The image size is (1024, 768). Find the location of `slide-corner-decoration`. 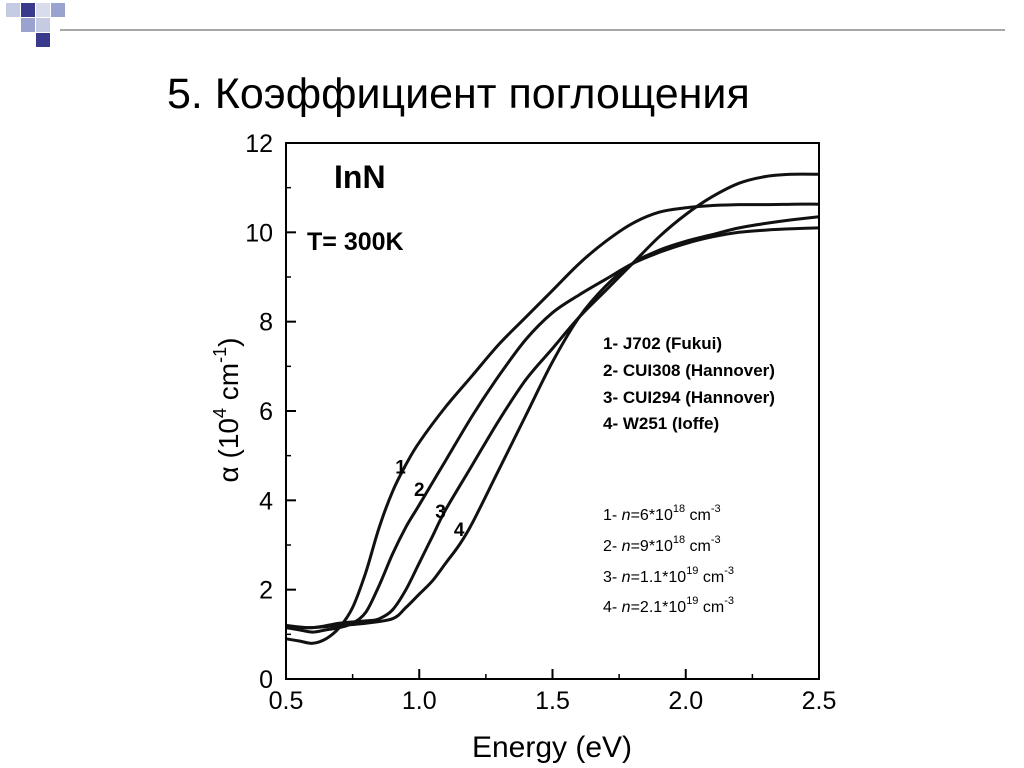

slide-corner-decoration is located at coordinates (35, 25).